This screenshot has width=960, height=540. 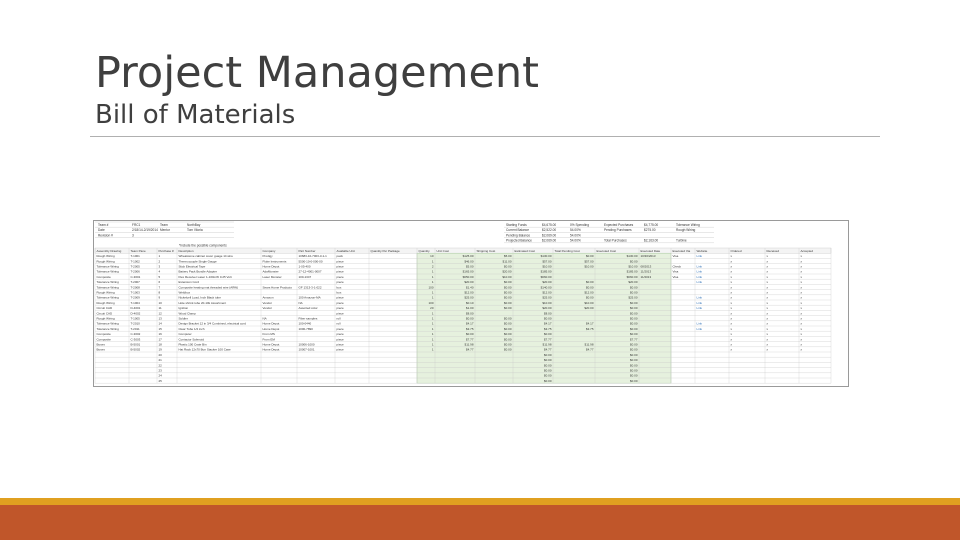 What do you see at coordinates (183, 319) in the screenshot?
I see `table-cell: Soldier` at bounding box center [183, 319].